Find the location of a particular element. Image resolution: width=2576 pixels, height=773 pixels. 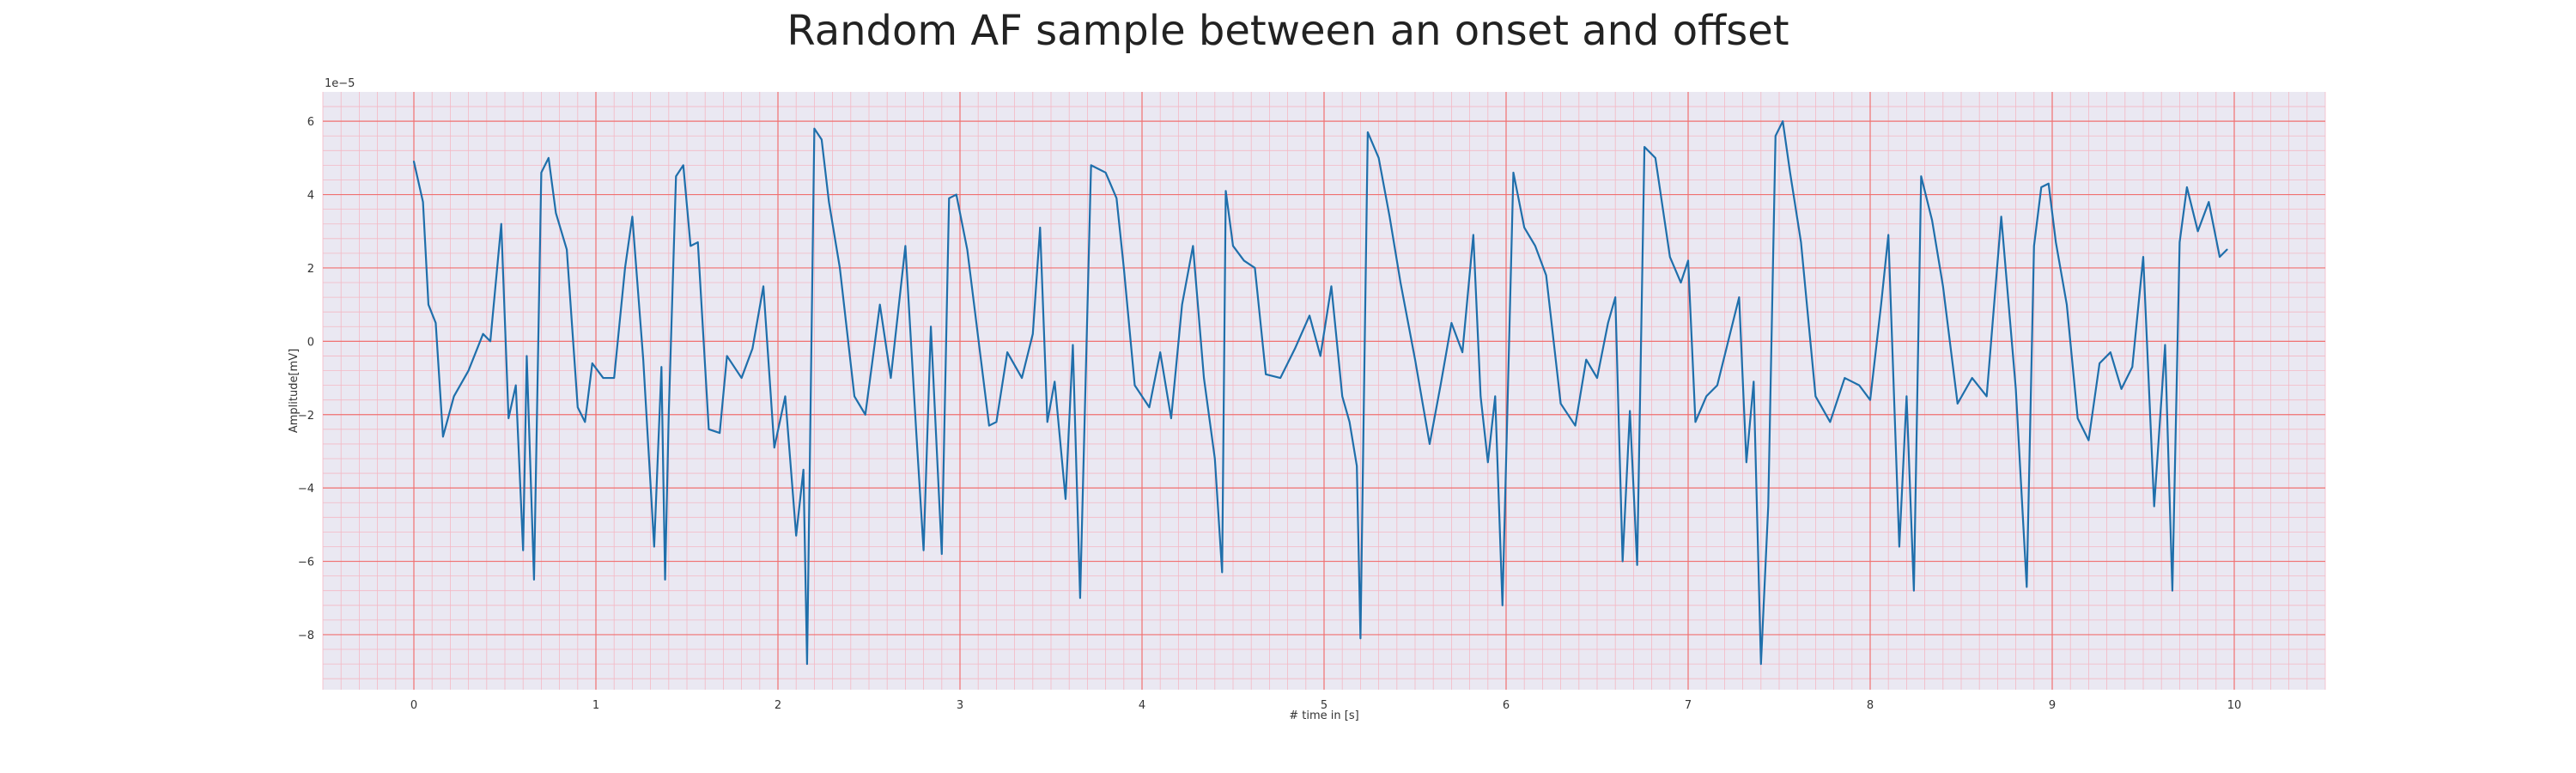

x-tick-label: 7 is located at coordinates (1689, 705).